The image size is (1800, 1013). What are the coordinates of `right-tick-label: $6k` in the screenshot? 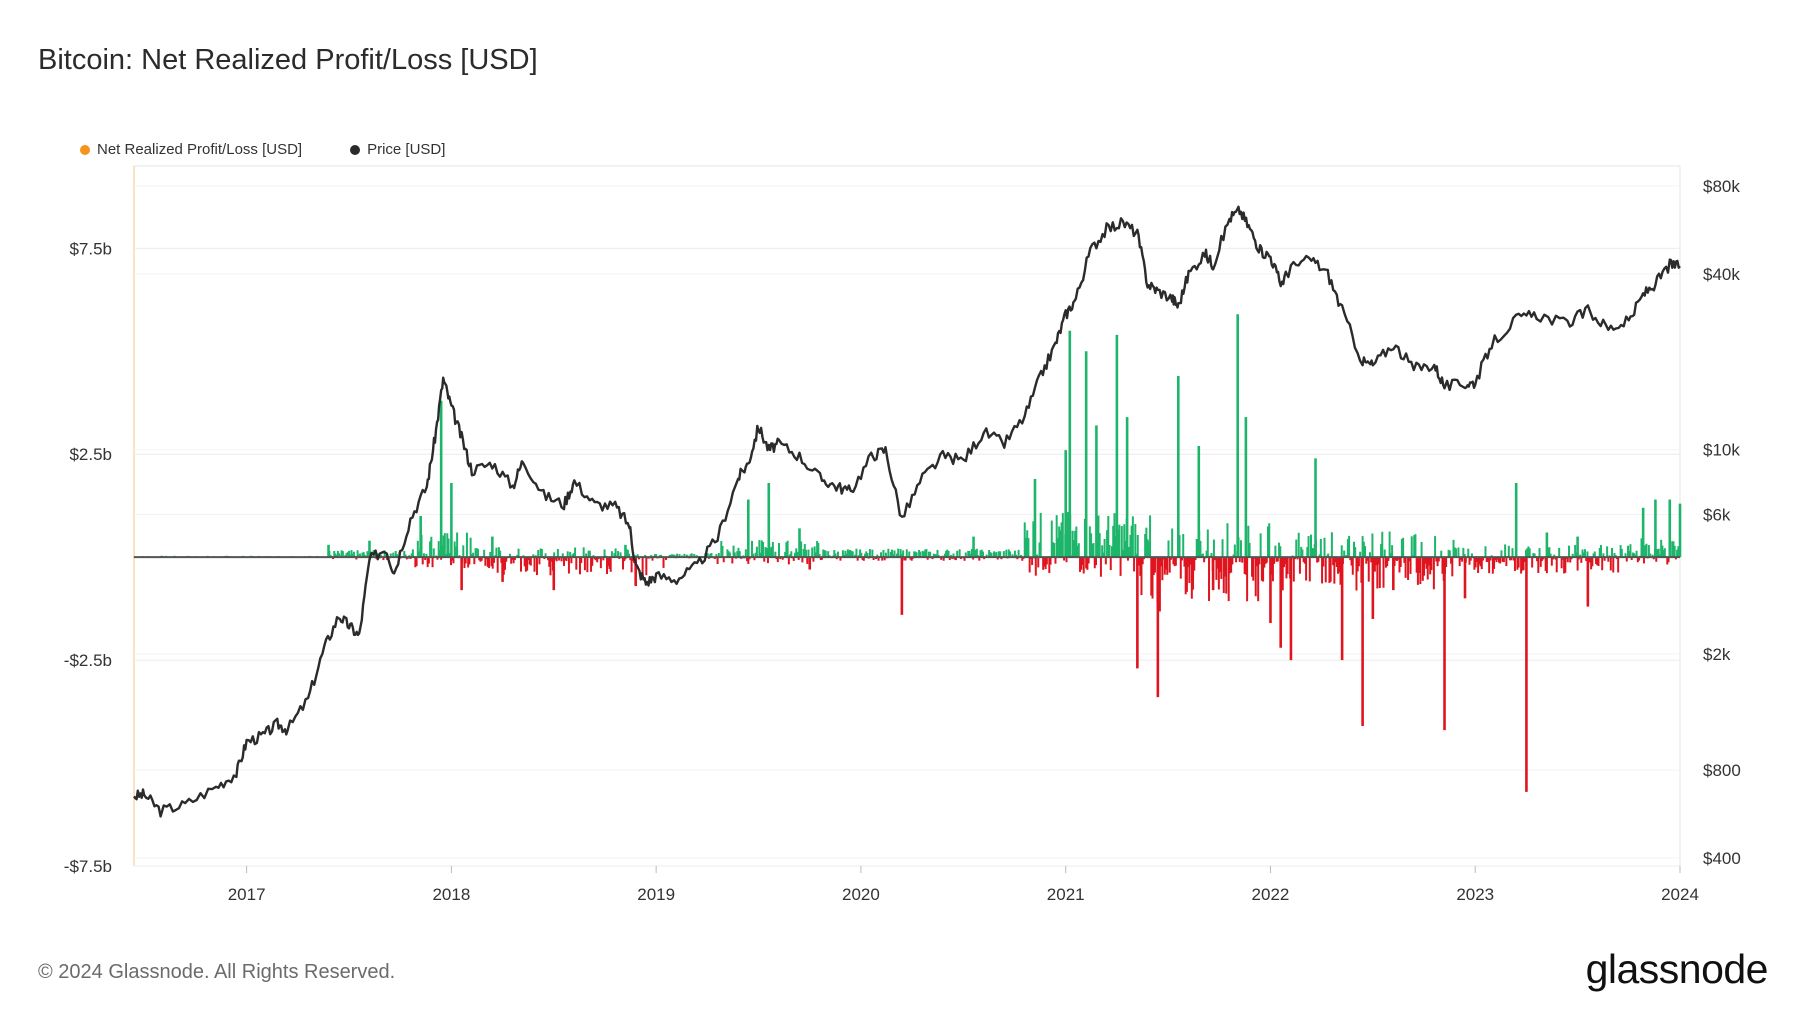 It's located at (1717, 515).